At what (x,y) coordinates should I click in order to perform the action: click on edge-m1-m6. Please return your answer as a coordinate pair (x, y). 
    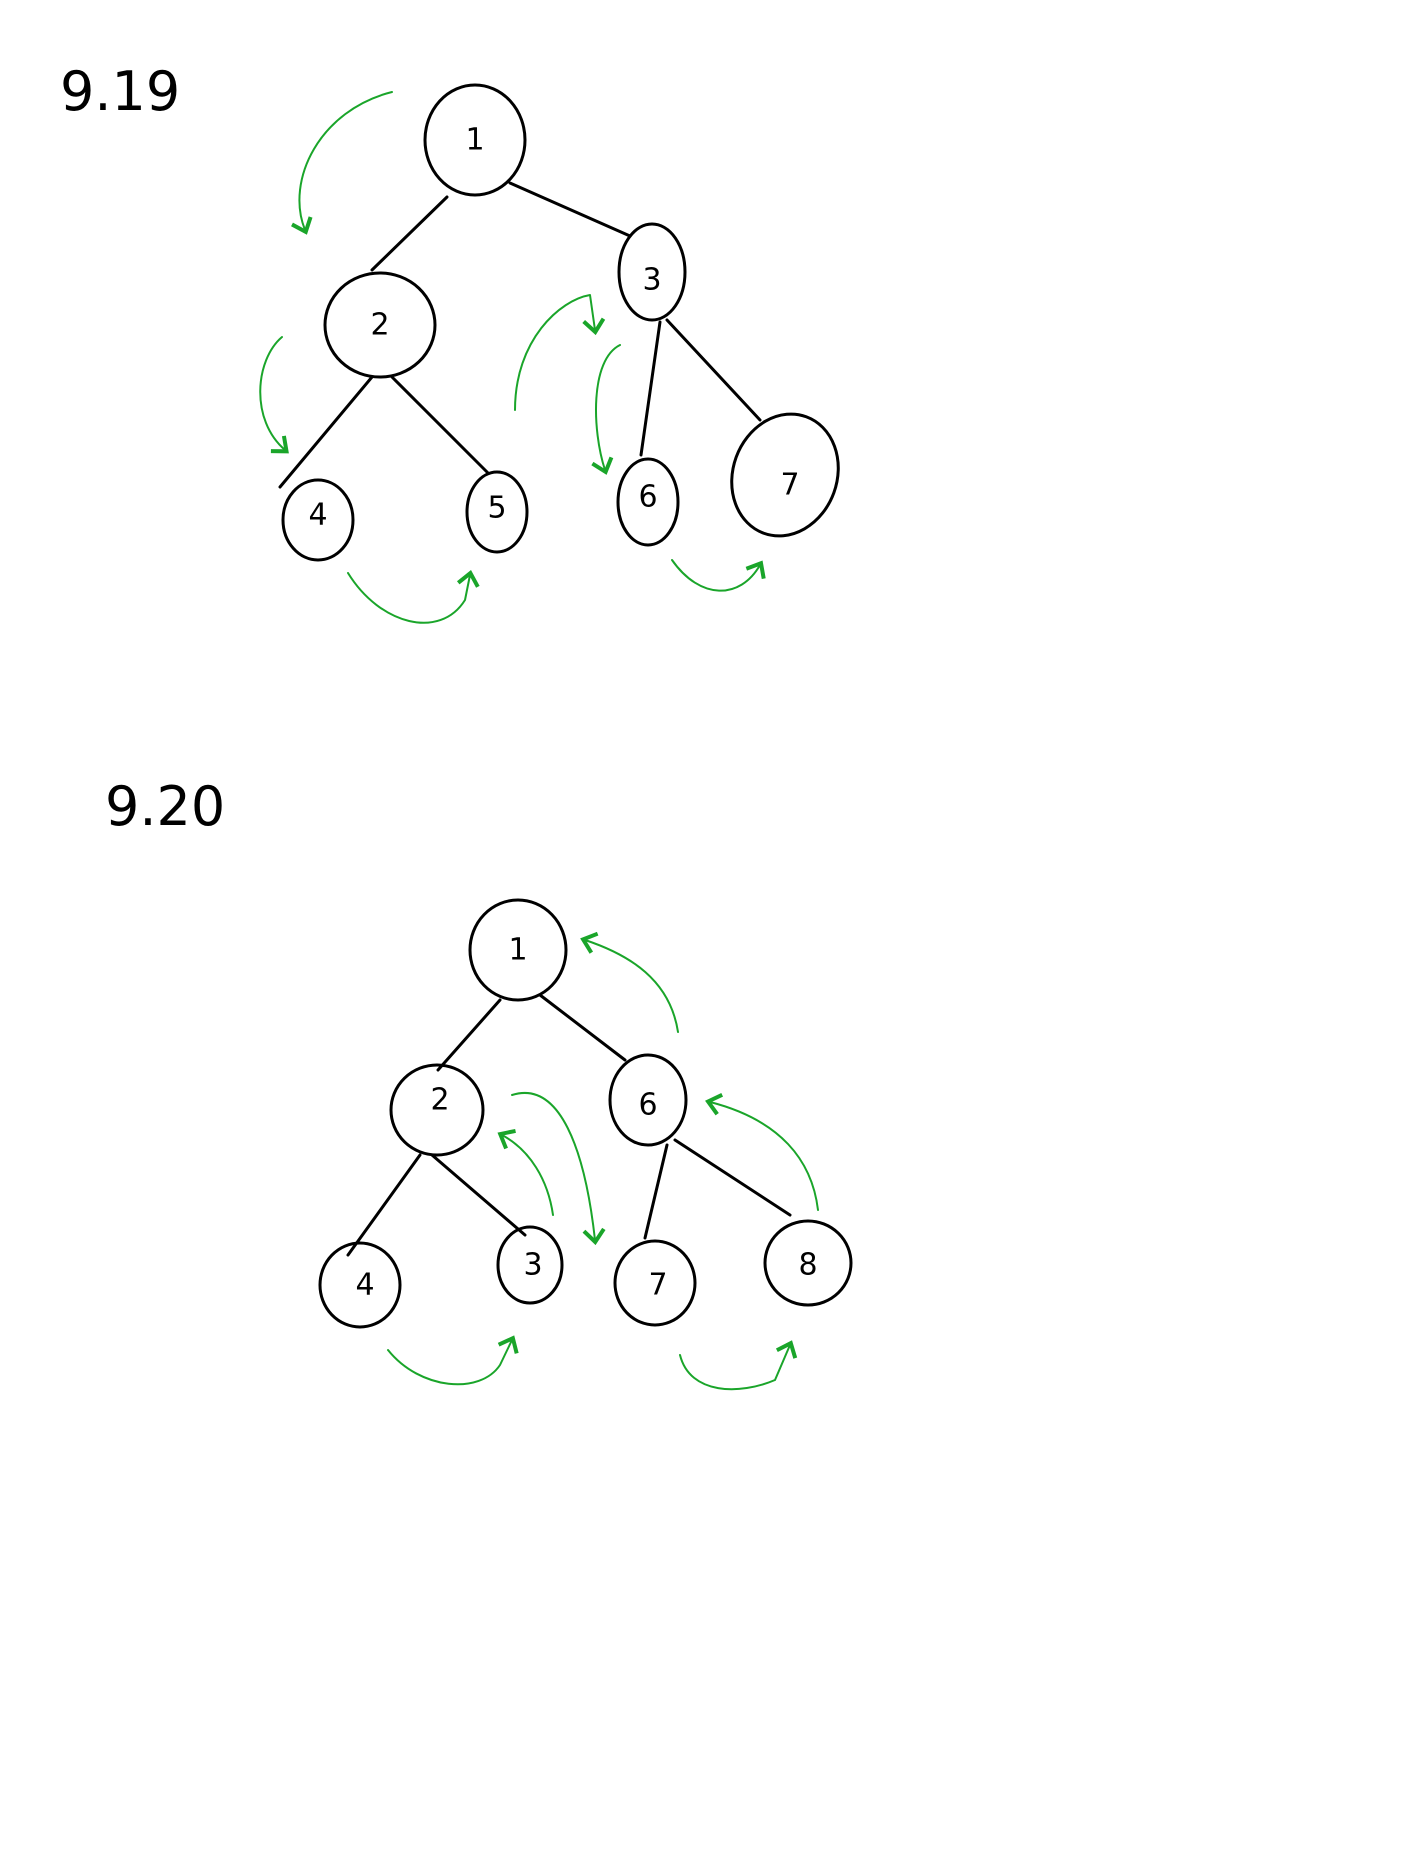
    Looking at the image, I should click on (582, 1027).